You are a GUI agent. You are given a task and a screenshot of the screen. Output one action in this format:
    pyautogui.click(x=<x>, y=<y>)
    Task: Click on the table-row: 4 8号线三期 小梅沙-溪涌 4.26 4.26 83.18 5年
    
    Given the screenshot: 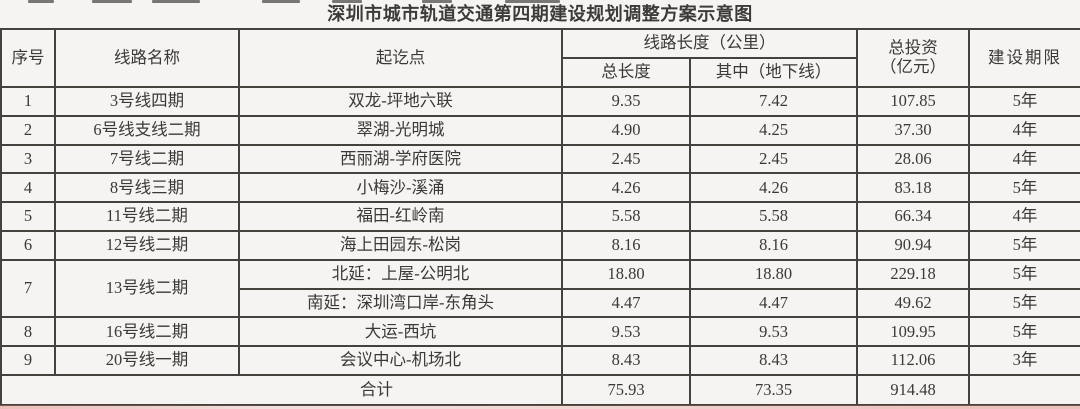 What is the action you would take?
    pyautogui.click(x=540, y=188)
    